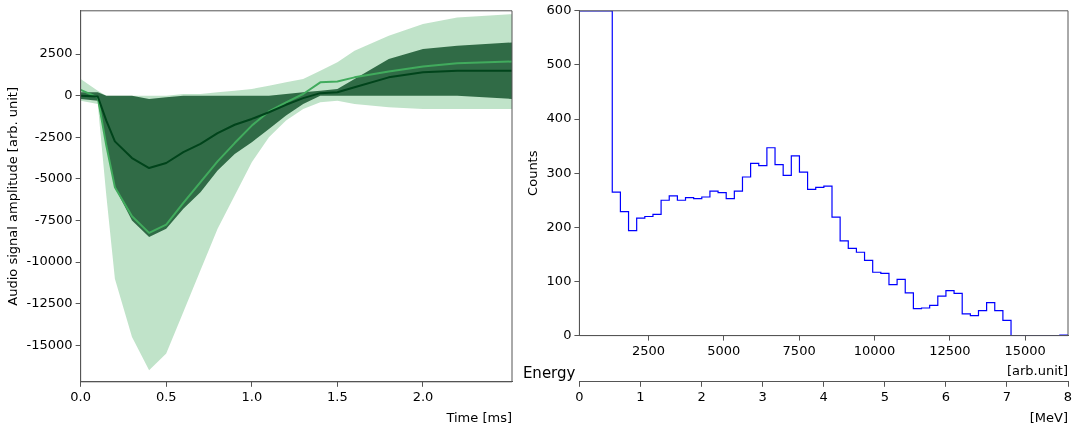  I want to click on x2-tick-label: 4, so click(823, 396).